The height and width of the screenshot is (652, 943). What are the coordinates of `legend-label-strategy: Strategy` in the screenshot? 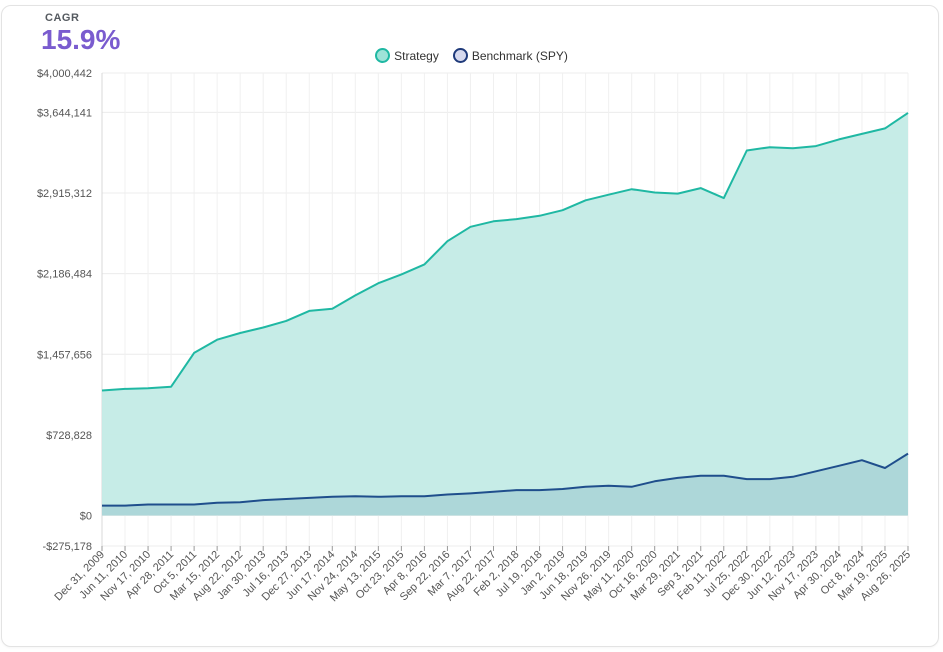 It's located at (416, 55).